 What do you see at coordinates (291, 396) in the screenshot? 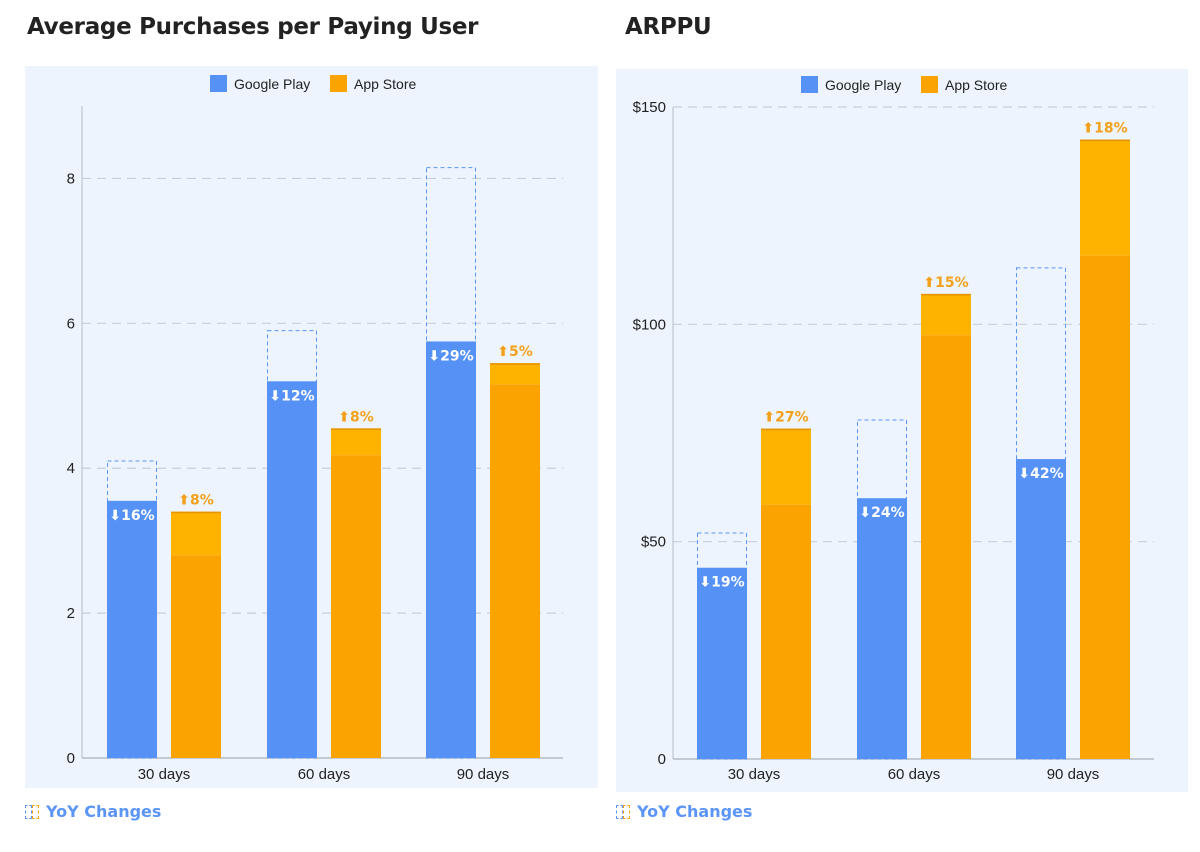
I see `change-label-google-play: ⬇12%` at bounding box center [291, 396].